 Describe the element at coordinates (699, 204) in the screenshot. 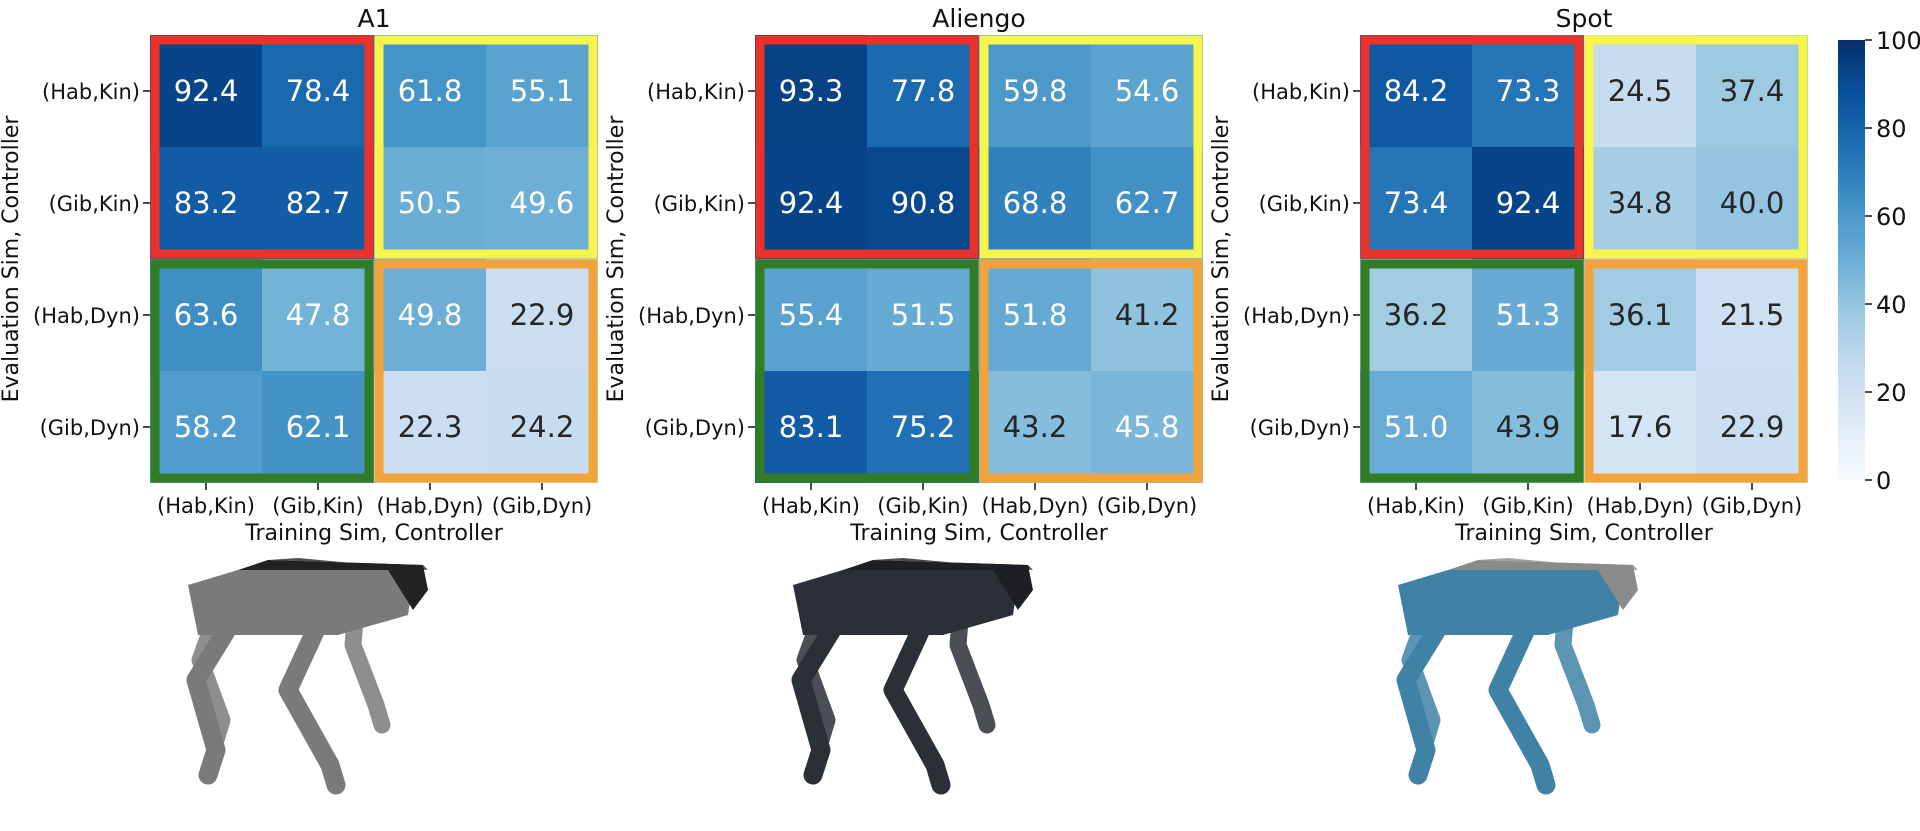

I see `y-tick-label: (Gib,Kin)` at that location.